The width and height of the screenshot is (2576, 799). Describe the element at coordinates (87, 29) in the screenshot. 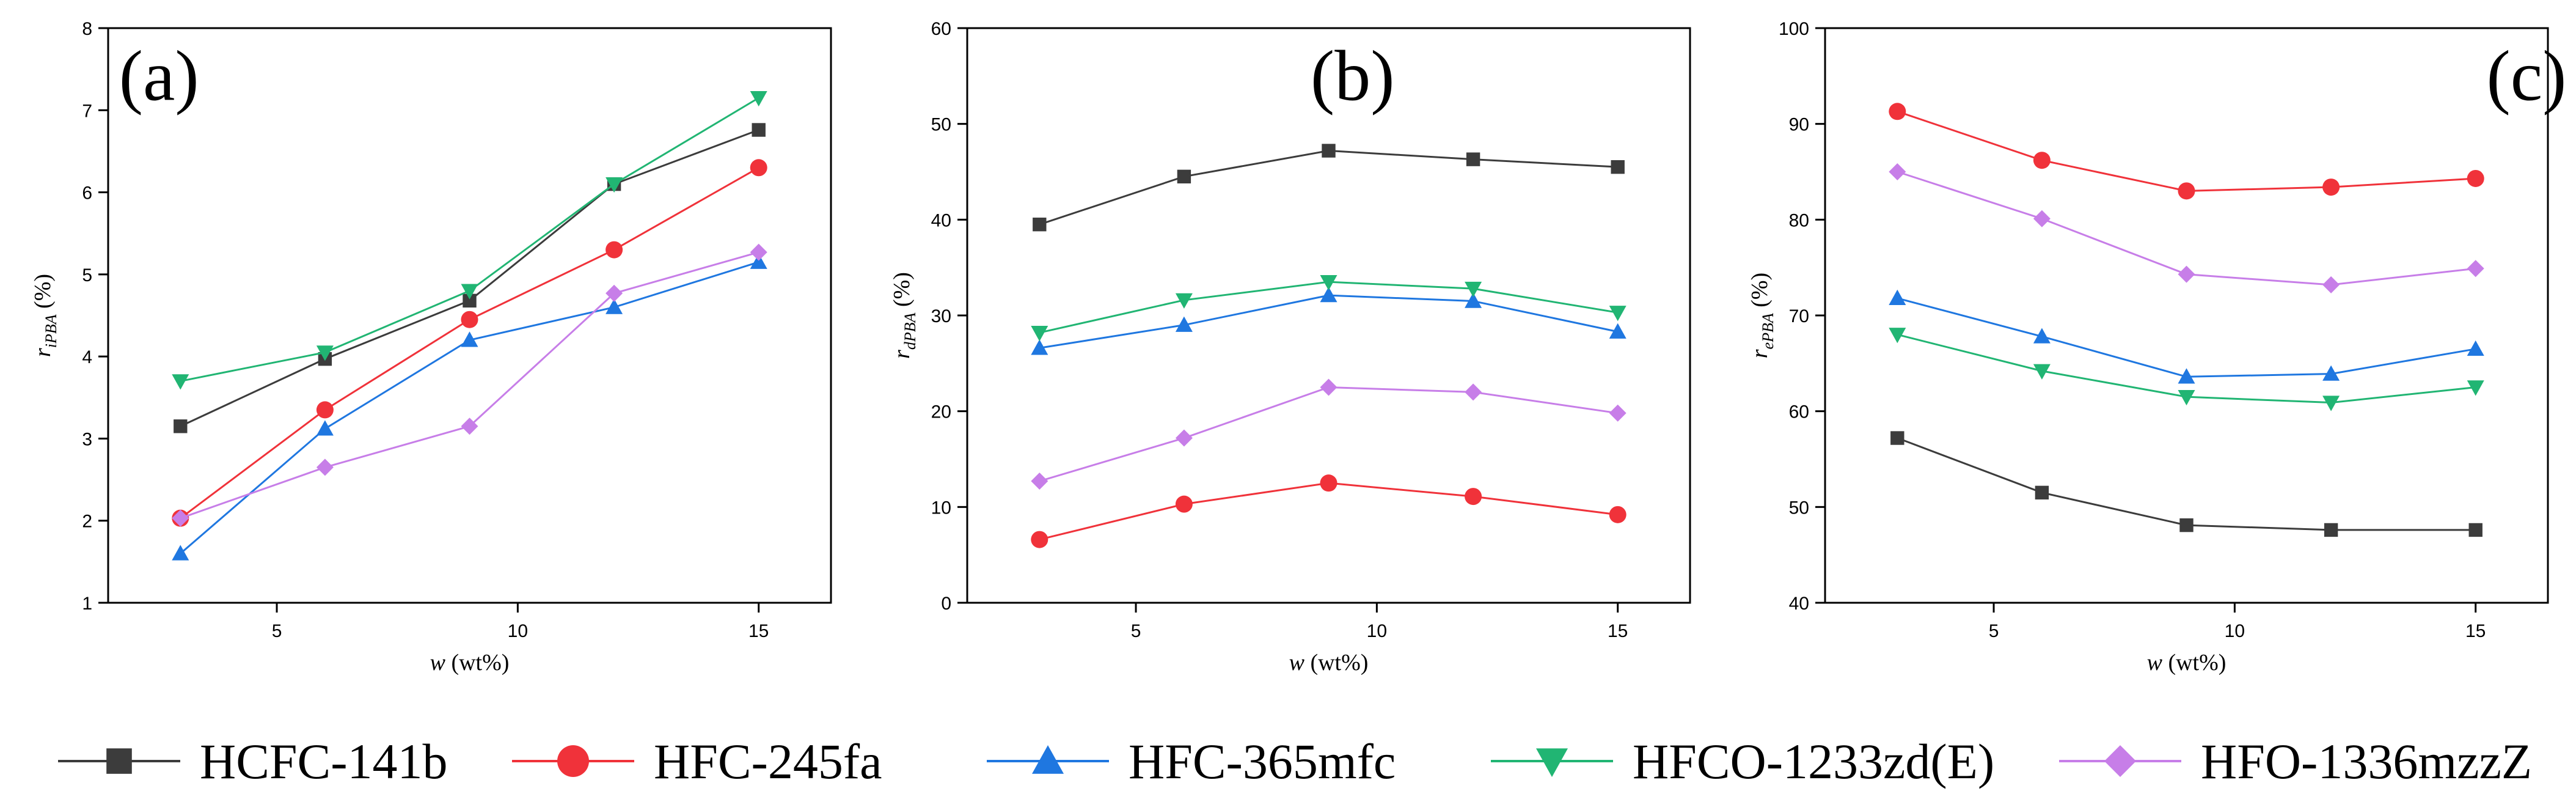

I see `y-tick-label: 8` at that location.